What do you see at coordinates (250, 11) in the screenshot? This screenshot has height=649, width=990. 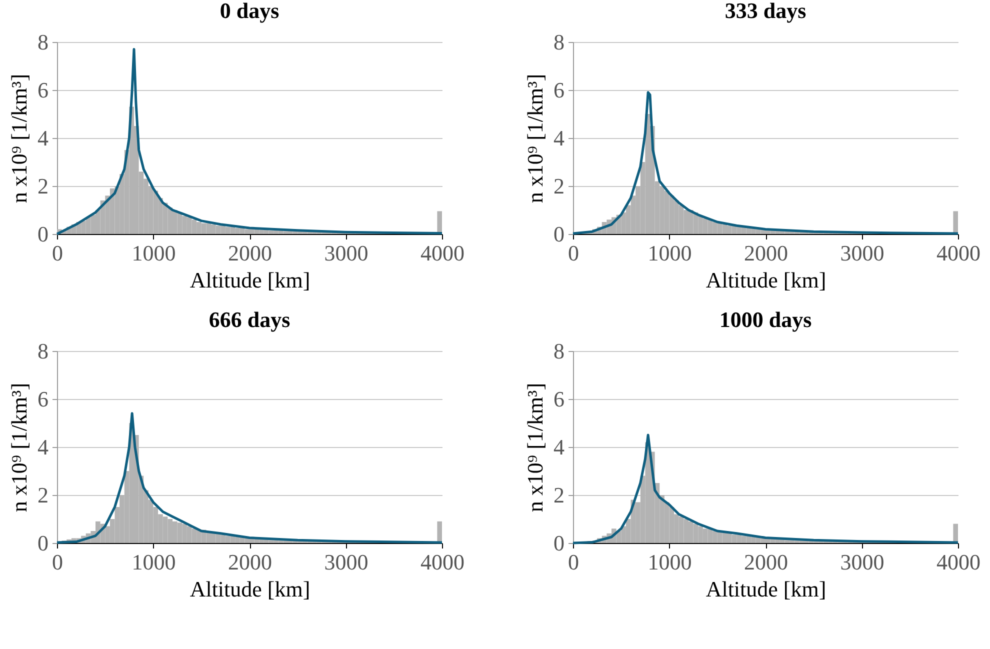 I see `chart-title: 0 days` at bounding box center [250, 11].